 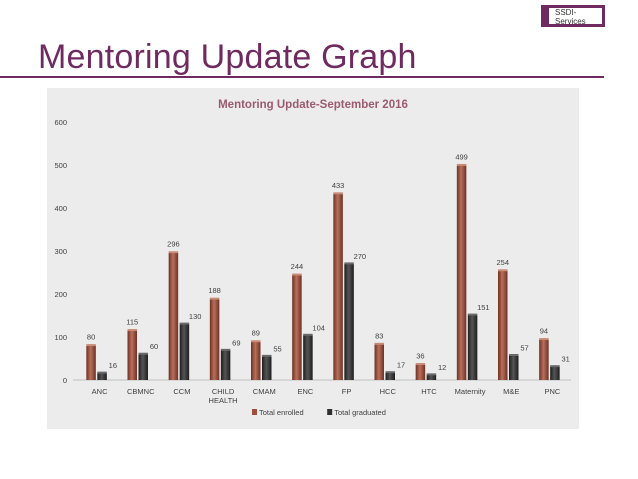 I want to click on data-label: 433, so click(x=338, y=185).